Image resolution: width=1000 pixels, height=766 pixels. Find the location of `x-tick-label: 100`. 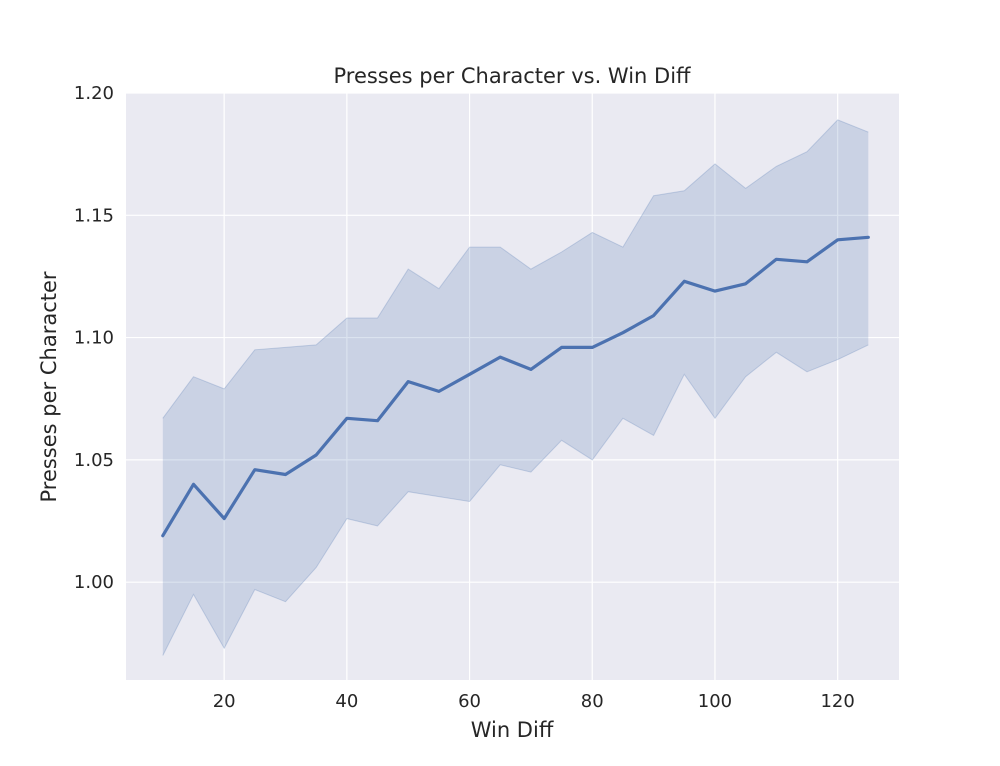

x-tick-label: 100 is located at coordinates (715, 701).